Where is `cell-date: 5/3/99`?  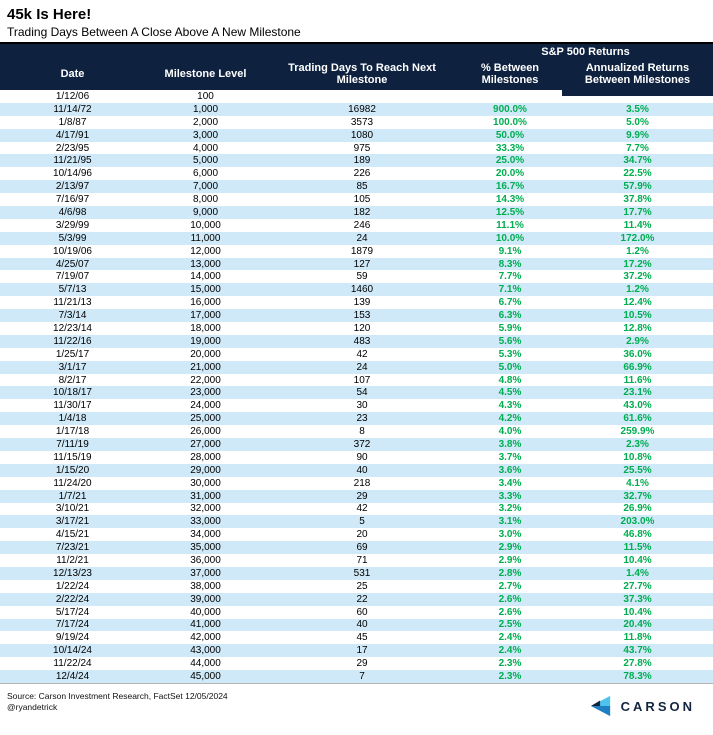
cell-date: 5/3/99 is located at coordinates (72, 238).